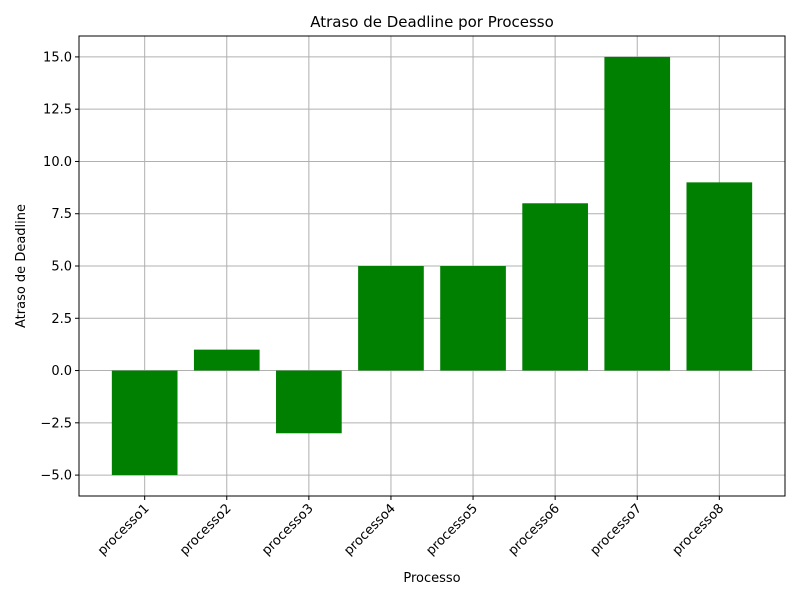 The image size is (800, 600). Describe the element at coordinates (226, 360) in the screenshot. I see `bar-processo2` at that location.